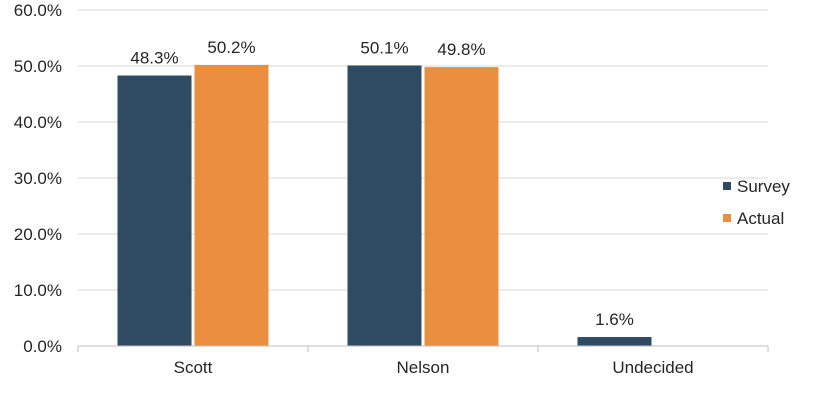 The height and width of the screenshot is (408, 816). Describe the element at coordinates (154, 58) in the screenshot. I see `data-label: 48.3%` at that location.